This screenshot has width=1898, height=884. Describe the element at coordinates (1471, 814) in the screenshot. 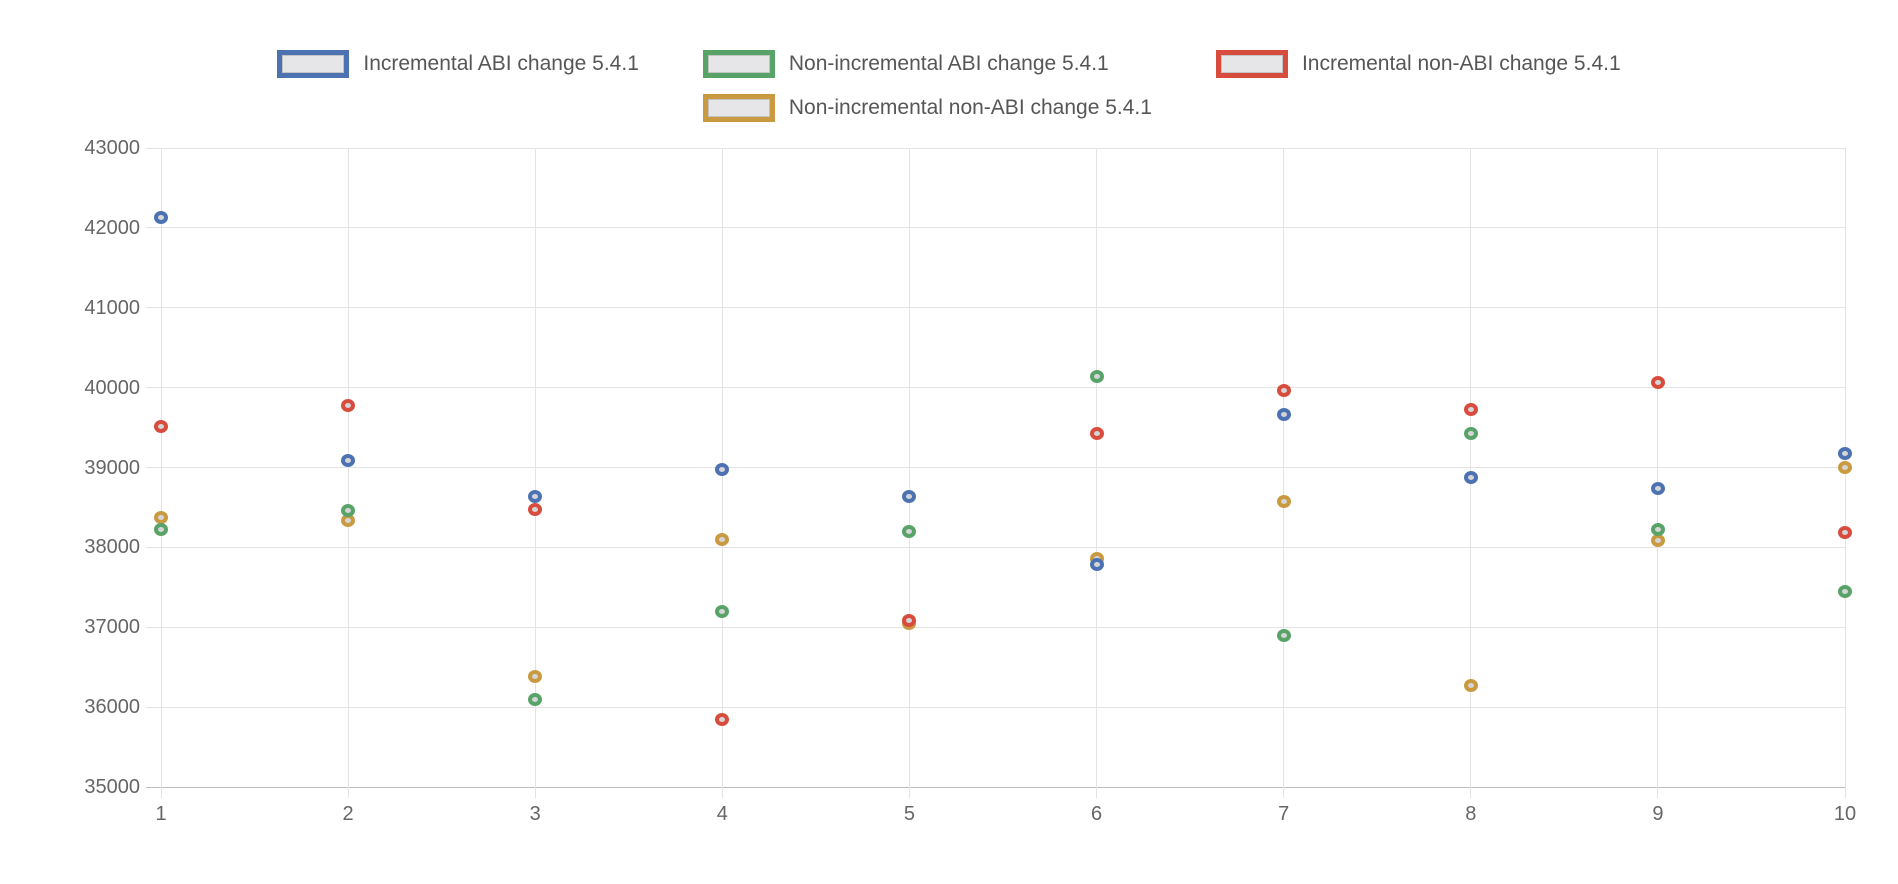

I see `x-axis-tick-label: 8` at that location.